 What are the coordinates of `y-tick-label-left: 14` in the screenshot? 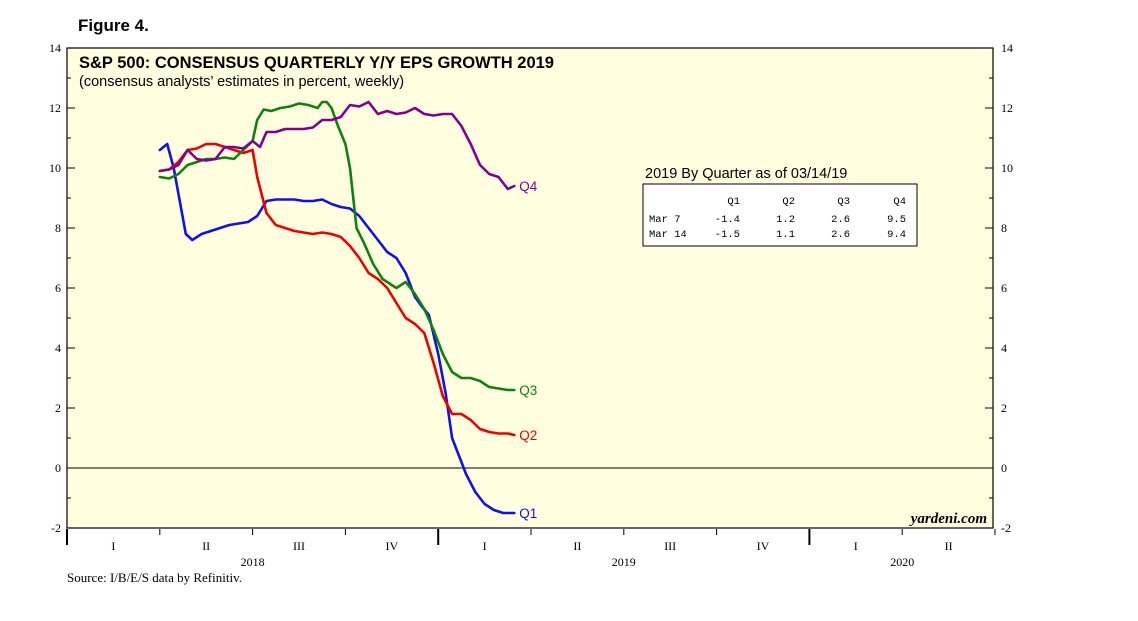 It's located at (55, 48).